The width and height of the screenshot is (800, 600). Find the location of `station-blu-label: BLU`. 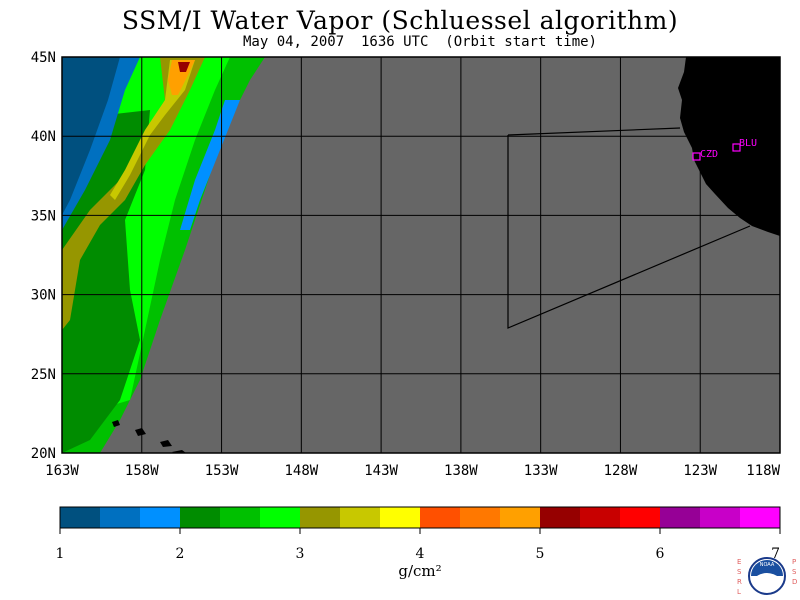

station-blu-label: BLU is located at coordinates (748, 143).